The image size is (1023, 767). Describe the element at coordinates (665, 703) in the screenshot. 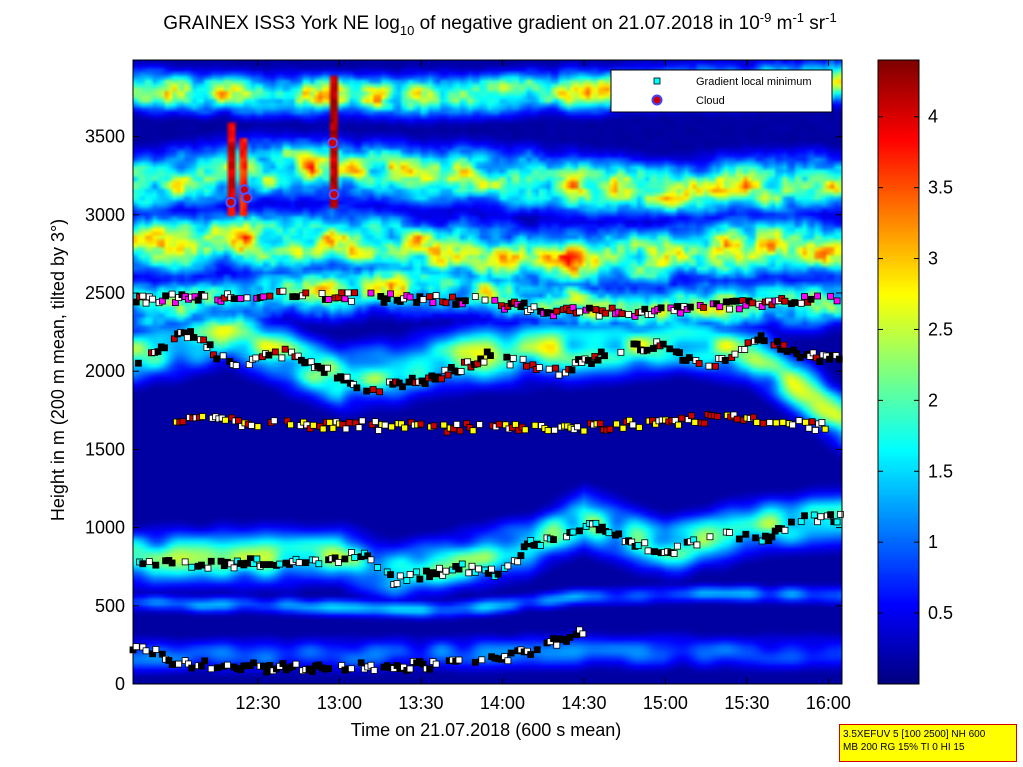

I see `x-tick-label: 15:00` at that location.